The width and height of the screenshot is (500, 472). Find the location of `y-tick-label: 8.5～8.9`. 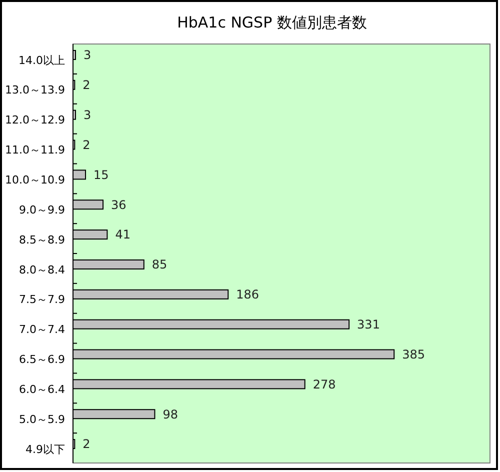

y-tick-label: 8.5～8.9 is located at coordinates (42, 239).